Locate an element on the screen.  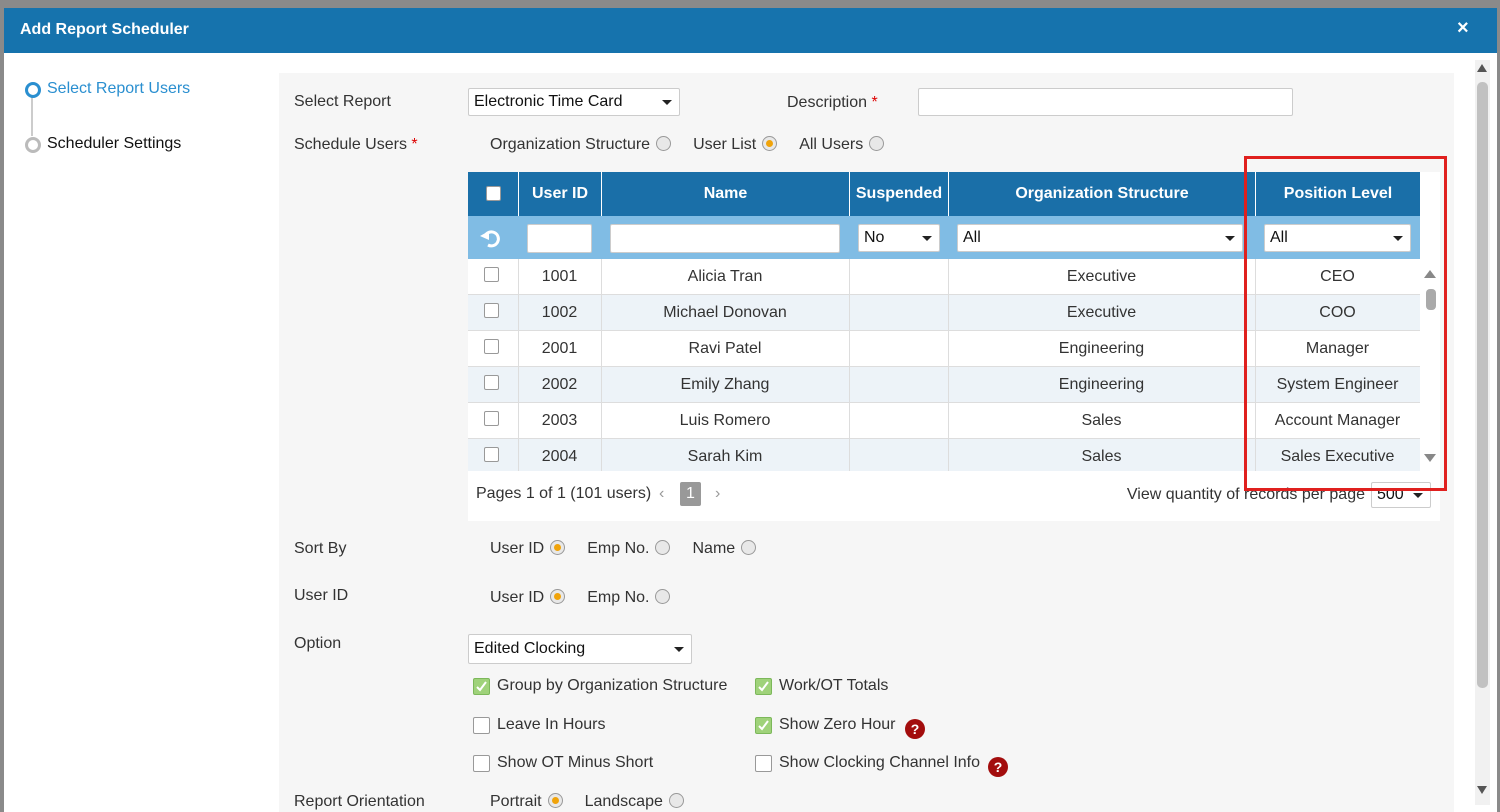
pager-prev: ‹ is located at coordinates (662, 493).